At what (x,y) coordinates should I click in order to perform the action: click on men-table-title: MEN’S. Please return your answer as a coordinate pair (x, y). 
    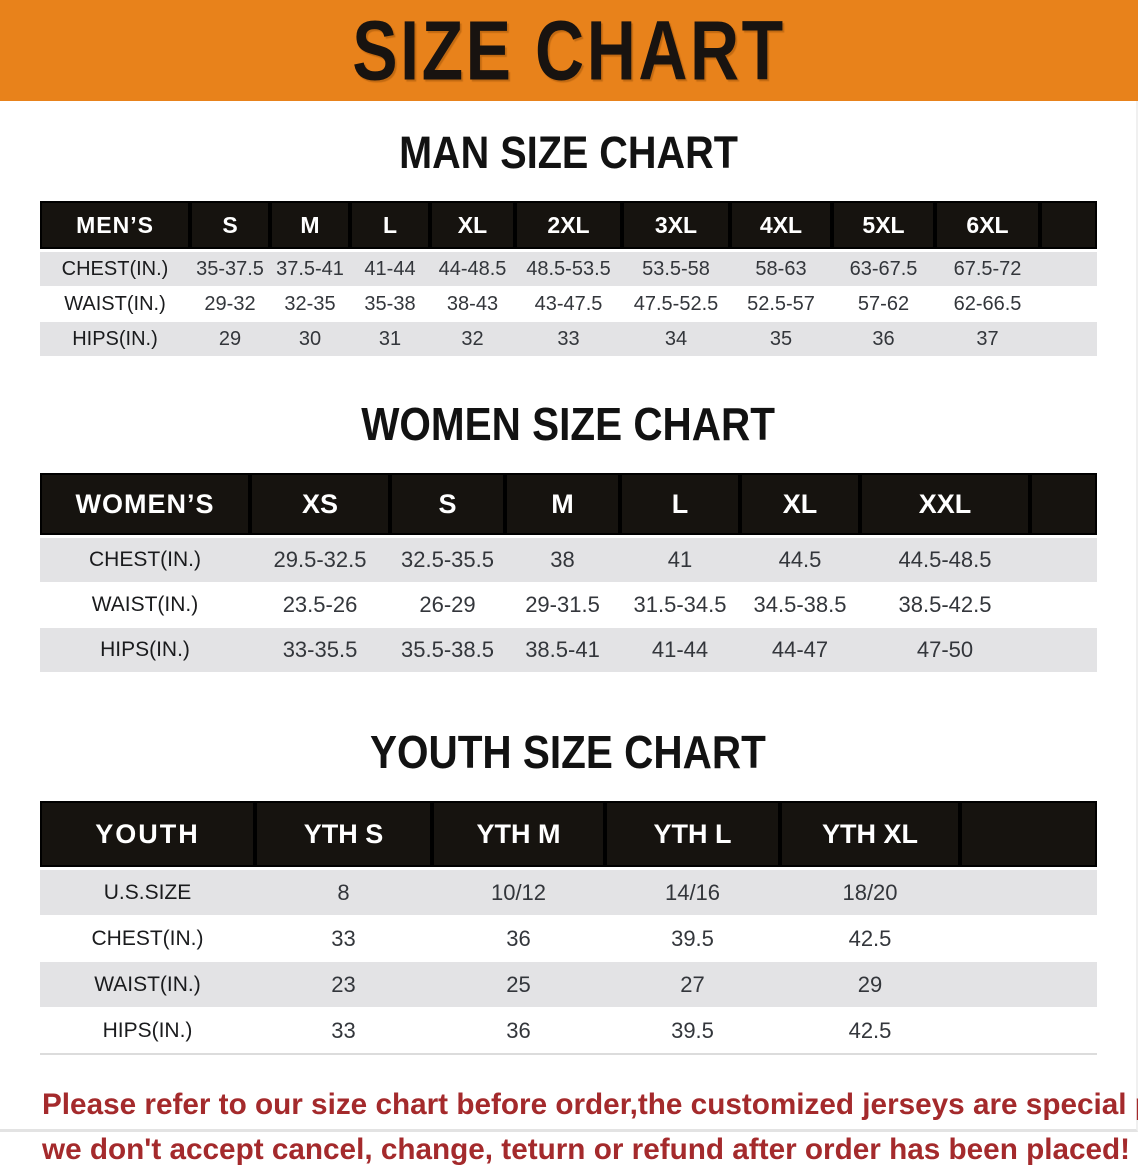
    Looking at the image, I should click on (115, 226).